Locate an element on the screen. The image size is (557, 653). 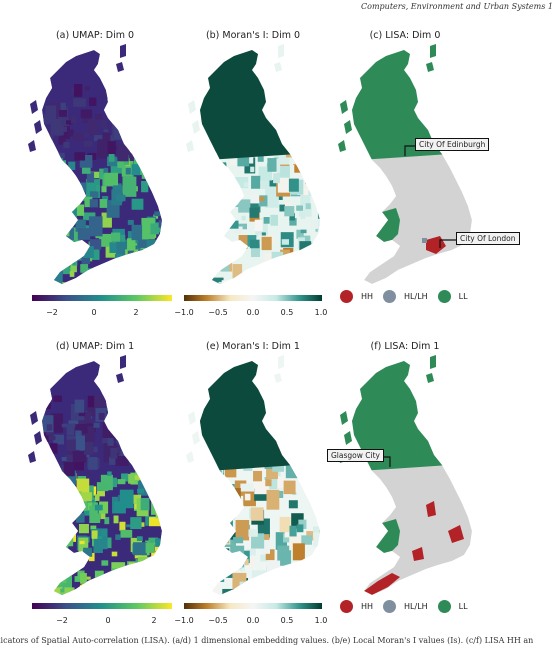
uk-map-umap-dim1 is located at coordinates (99, 475).